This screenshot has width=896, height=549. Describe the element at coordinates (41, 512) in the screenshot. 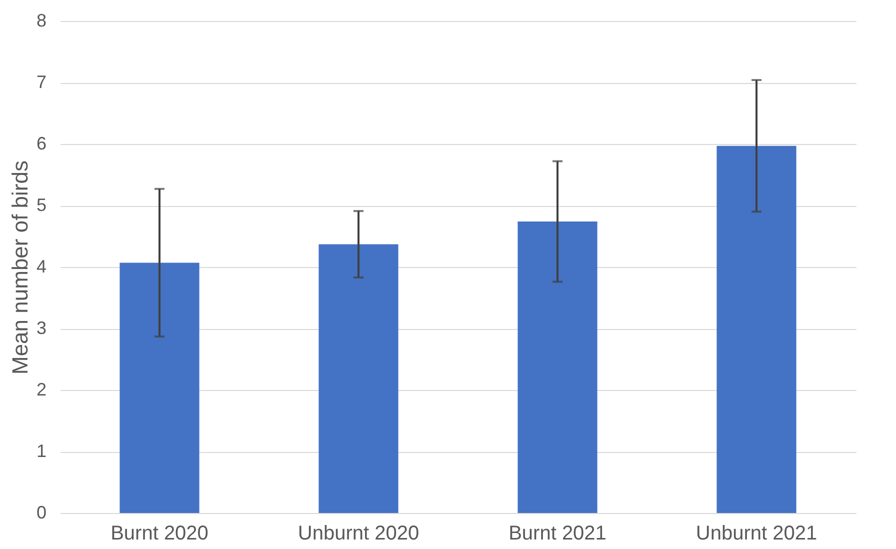

I see `y-tick-label: 0` at that location.